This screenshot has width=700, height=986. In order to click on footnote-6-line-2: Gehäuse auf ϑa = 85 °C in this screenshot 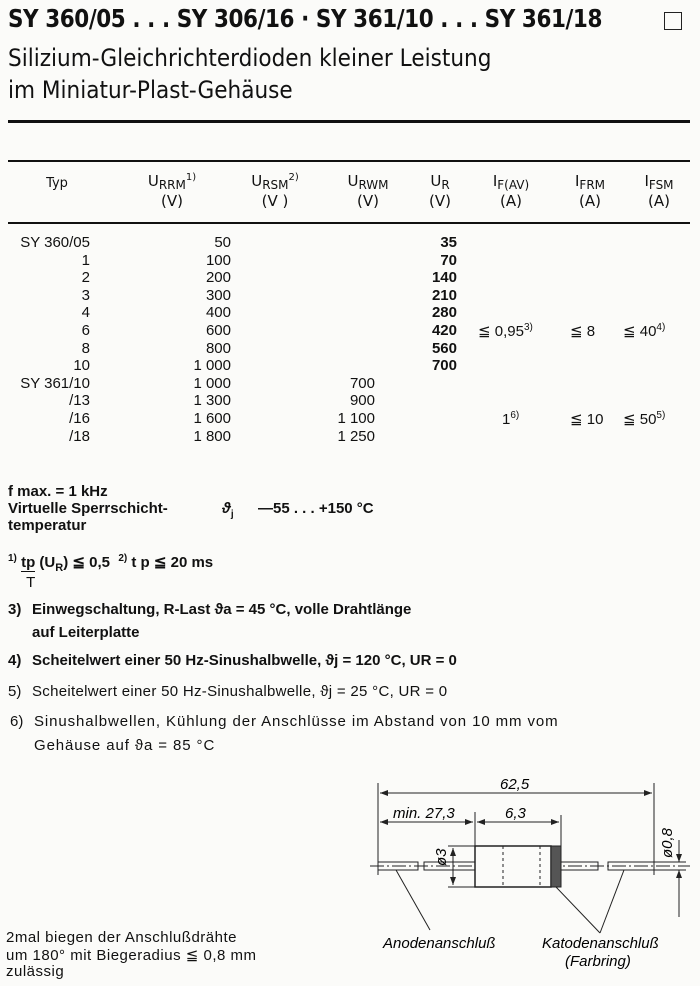, I will do `click(125, 745)`.